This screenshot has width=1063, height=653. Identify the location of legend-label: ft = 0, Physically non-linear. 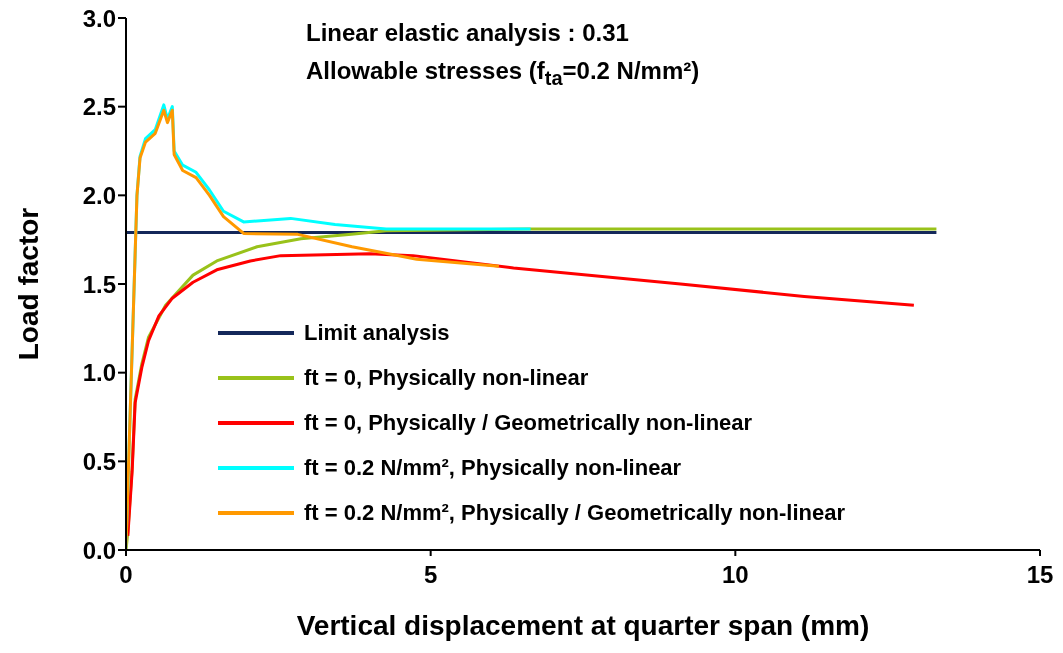
(446, 377).